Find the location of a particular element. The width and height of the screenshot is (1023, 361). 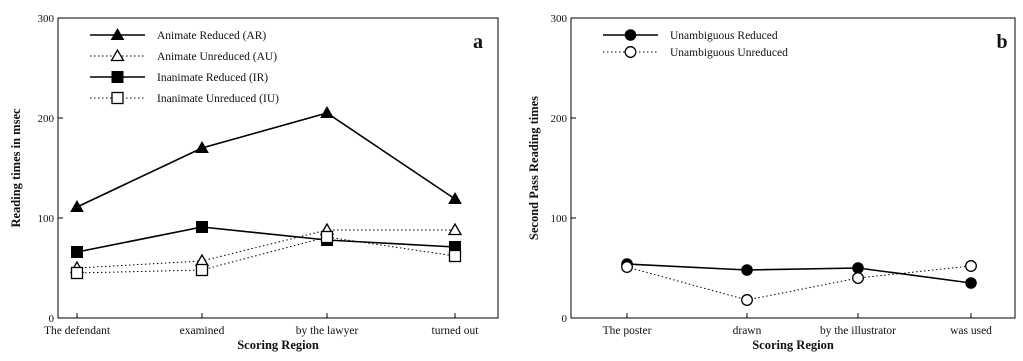

legend-entry: Animate Reduced (AR) is located at coordinates (211, 36).